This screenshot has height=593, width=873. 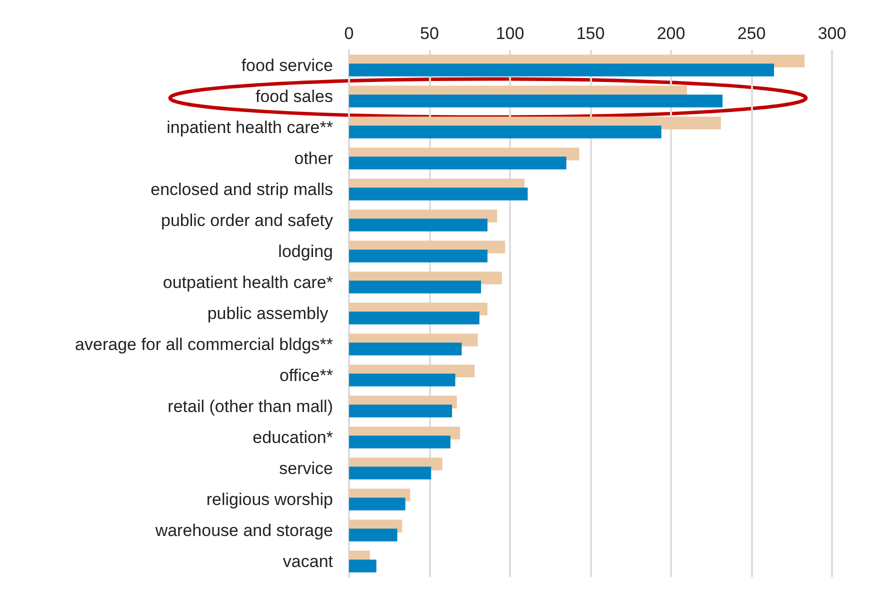 I want to click on y-tick-label: enclosed and strip malls, so click(x=241, y=189).